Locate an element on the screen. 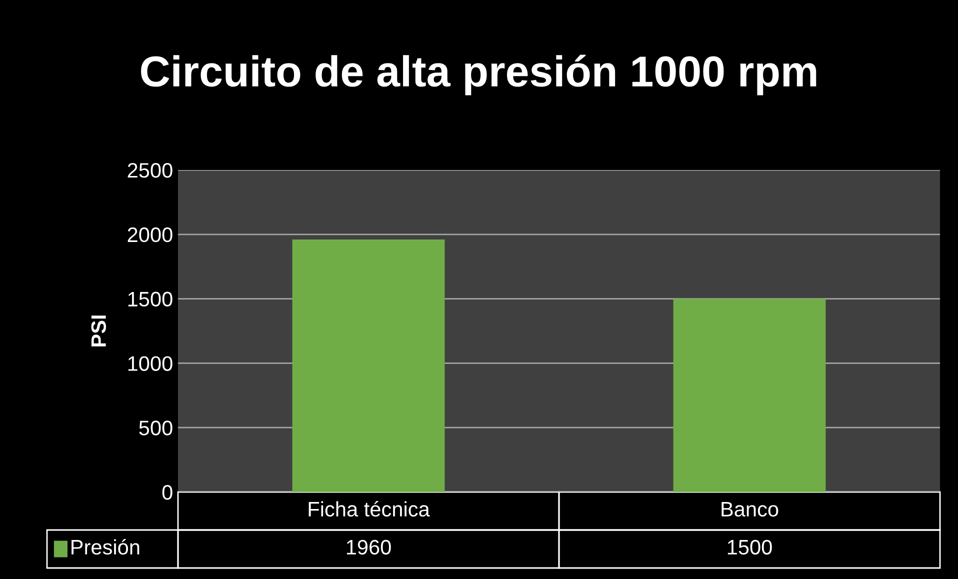  x-tick-label: Ficha técnica is located at coordinates (369, 509).